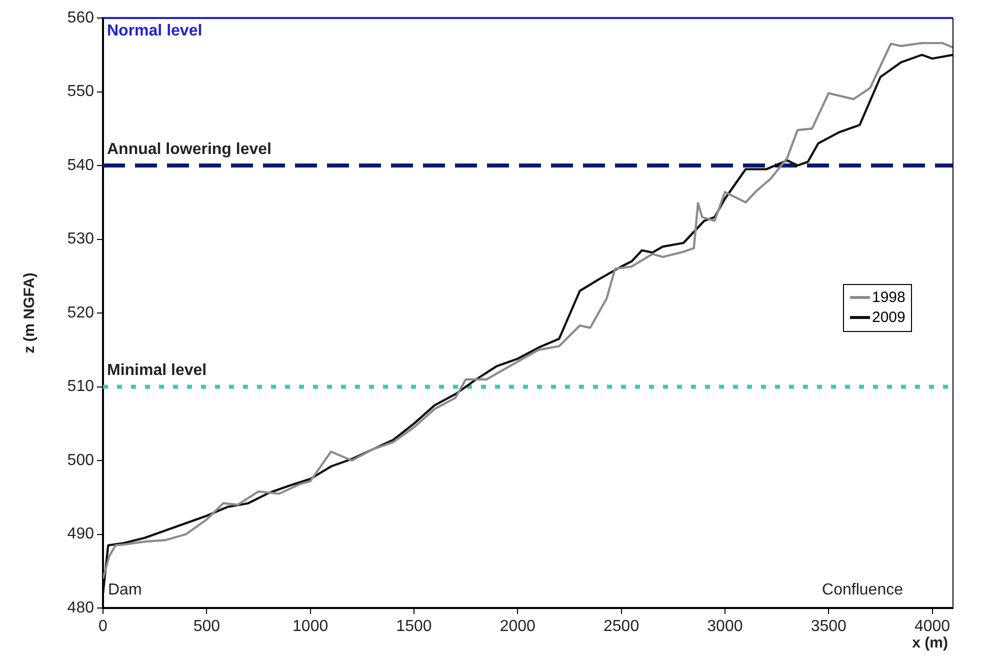 This screenshot has height=670, width=981. Describe the element at coordinates (930, 643) in the screenshot. I see `x-axis-title: x (m)` at that location.